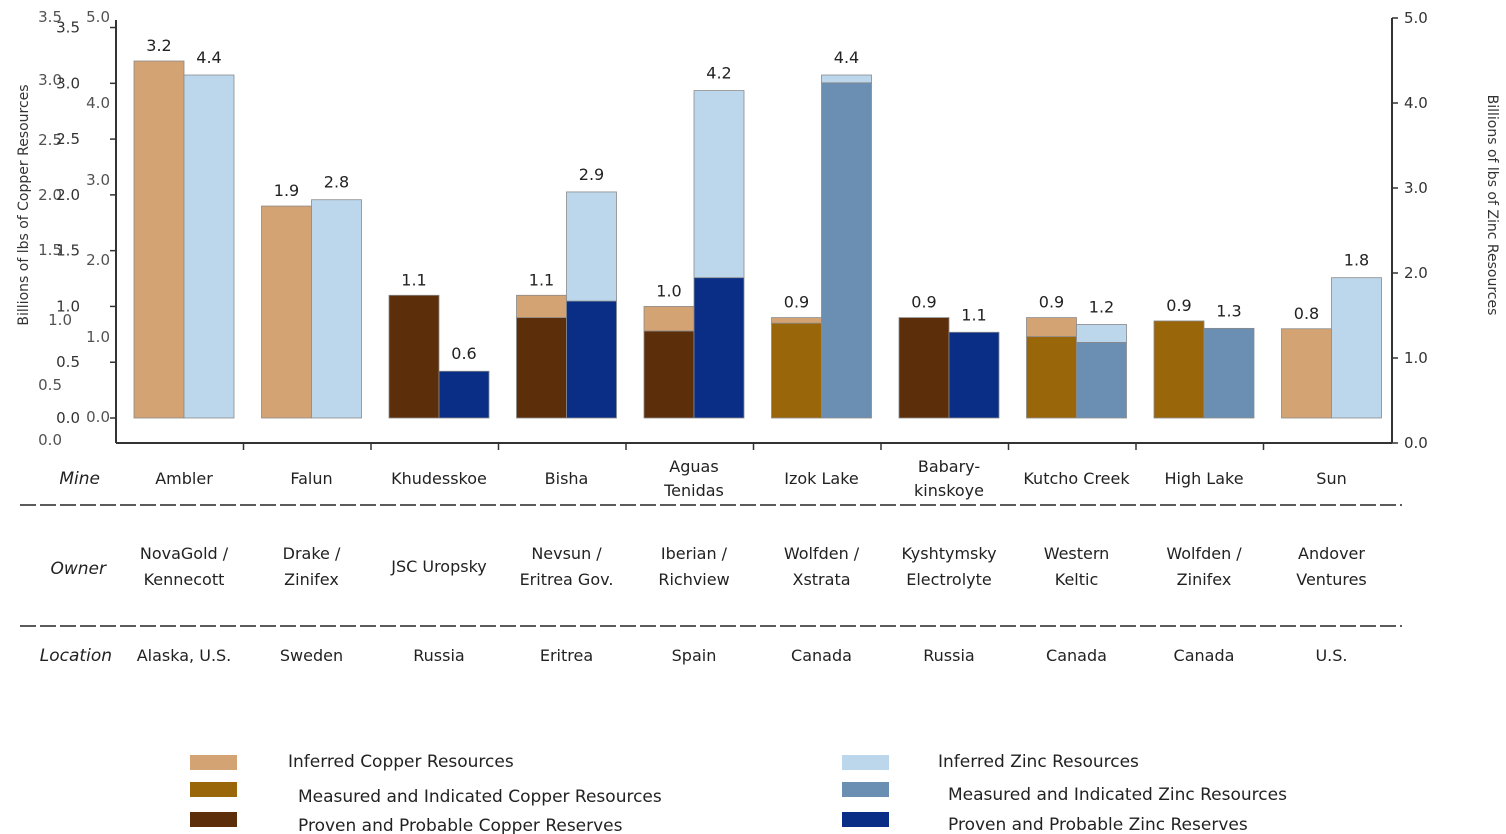 The width and height of the screenshot is (1506, 834). Describe the element at coordinates (312, 553) in the screenshot. I see `owner-name: Drake /` at that location.